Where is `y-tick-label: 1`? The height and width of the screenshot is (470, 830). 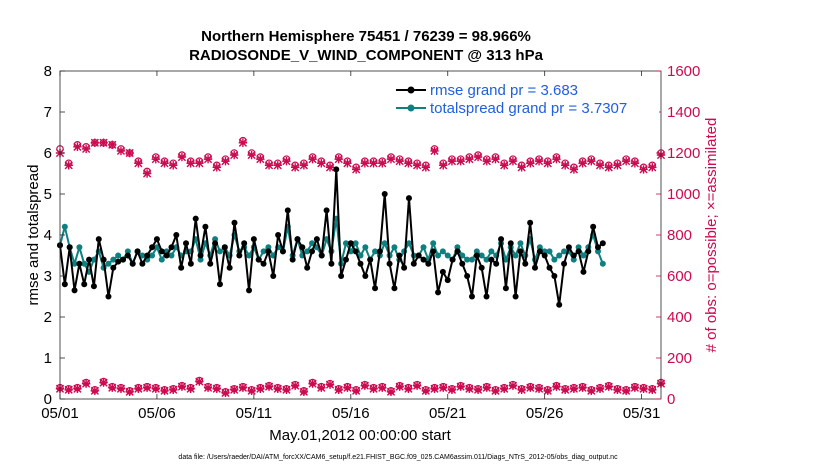 y-tick-label: 1 is located at coordinates (48, 358).